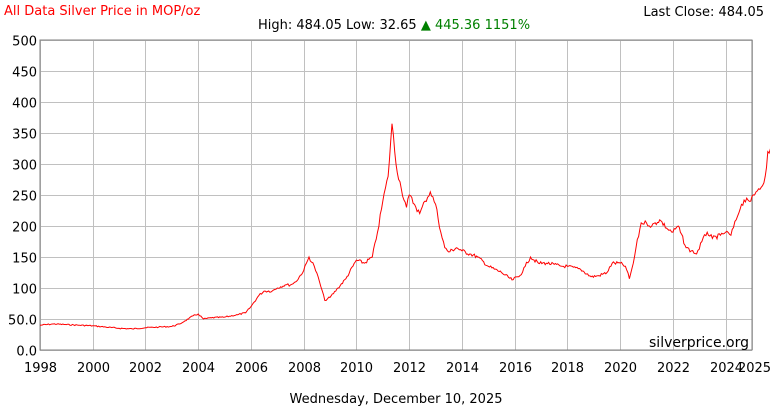 This screenshot has width=770, height=410. Describe the element at coordinates (24, 259) in the screenshot. I see `y-tick-label: 150` at that location.